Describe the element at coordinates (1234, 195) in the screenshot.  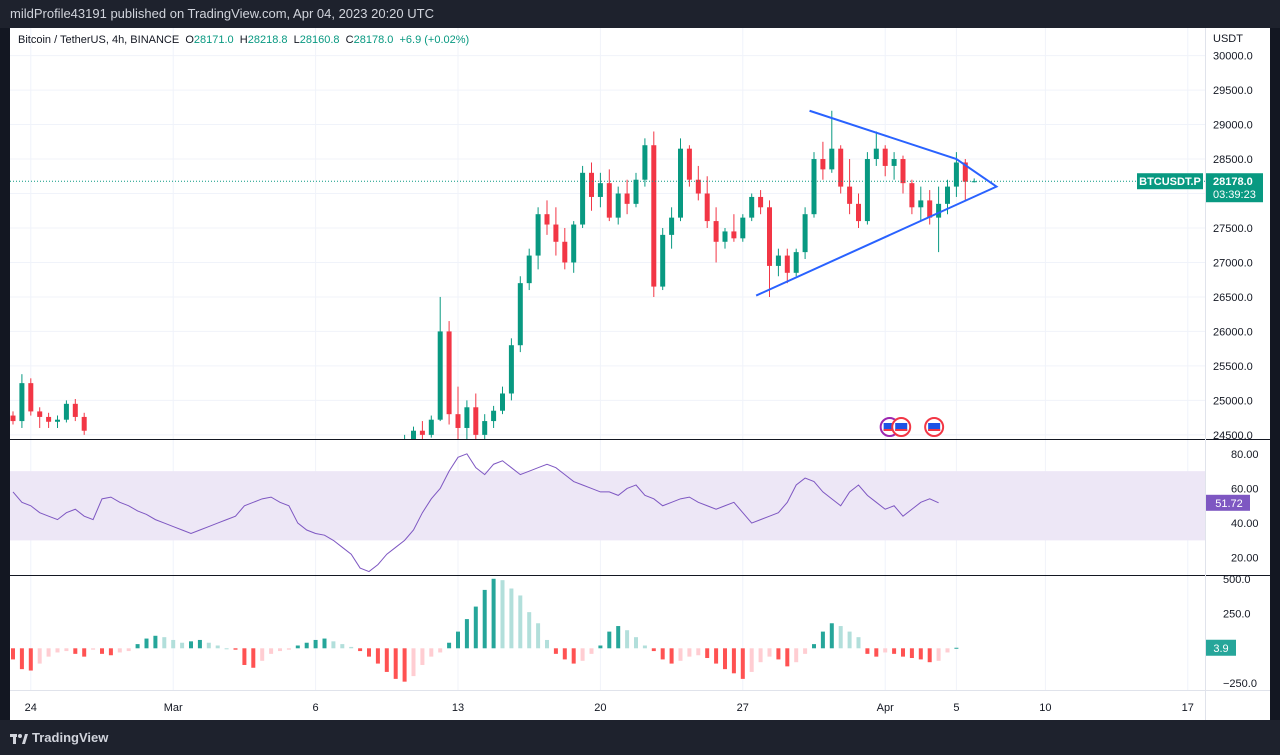
I see `candle-countdown: 03:39:23` at that location.